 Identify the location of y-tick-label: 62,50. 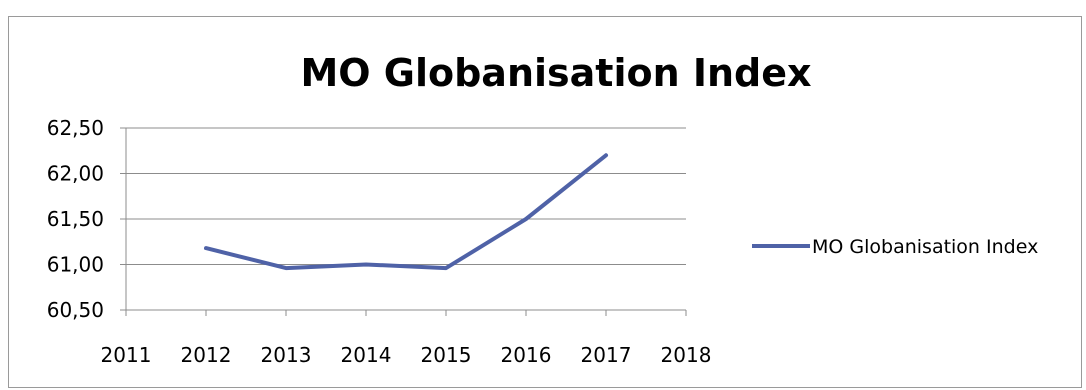
(75, 128).